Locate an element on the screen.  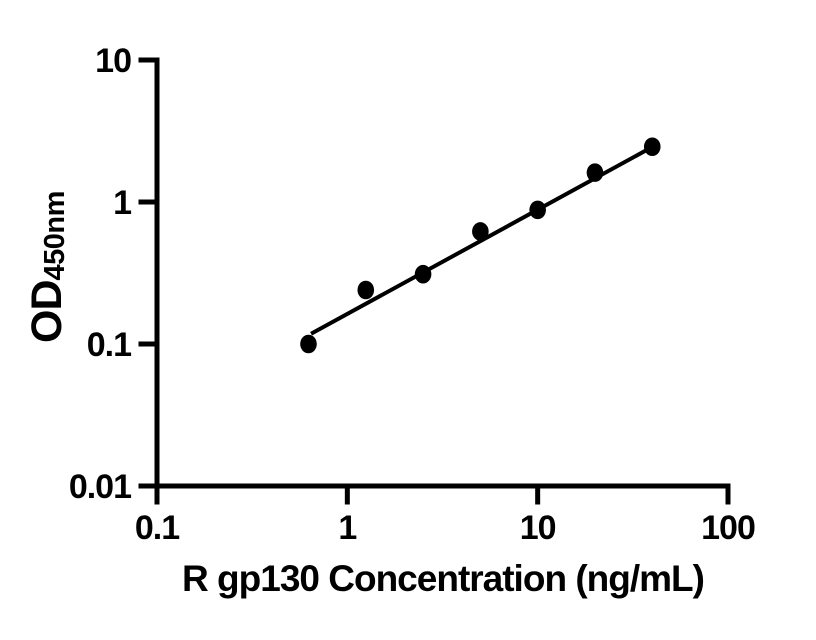
x-axis-title: R gp130 Concentration (ng/mL) is located at coordinates (443, 578).